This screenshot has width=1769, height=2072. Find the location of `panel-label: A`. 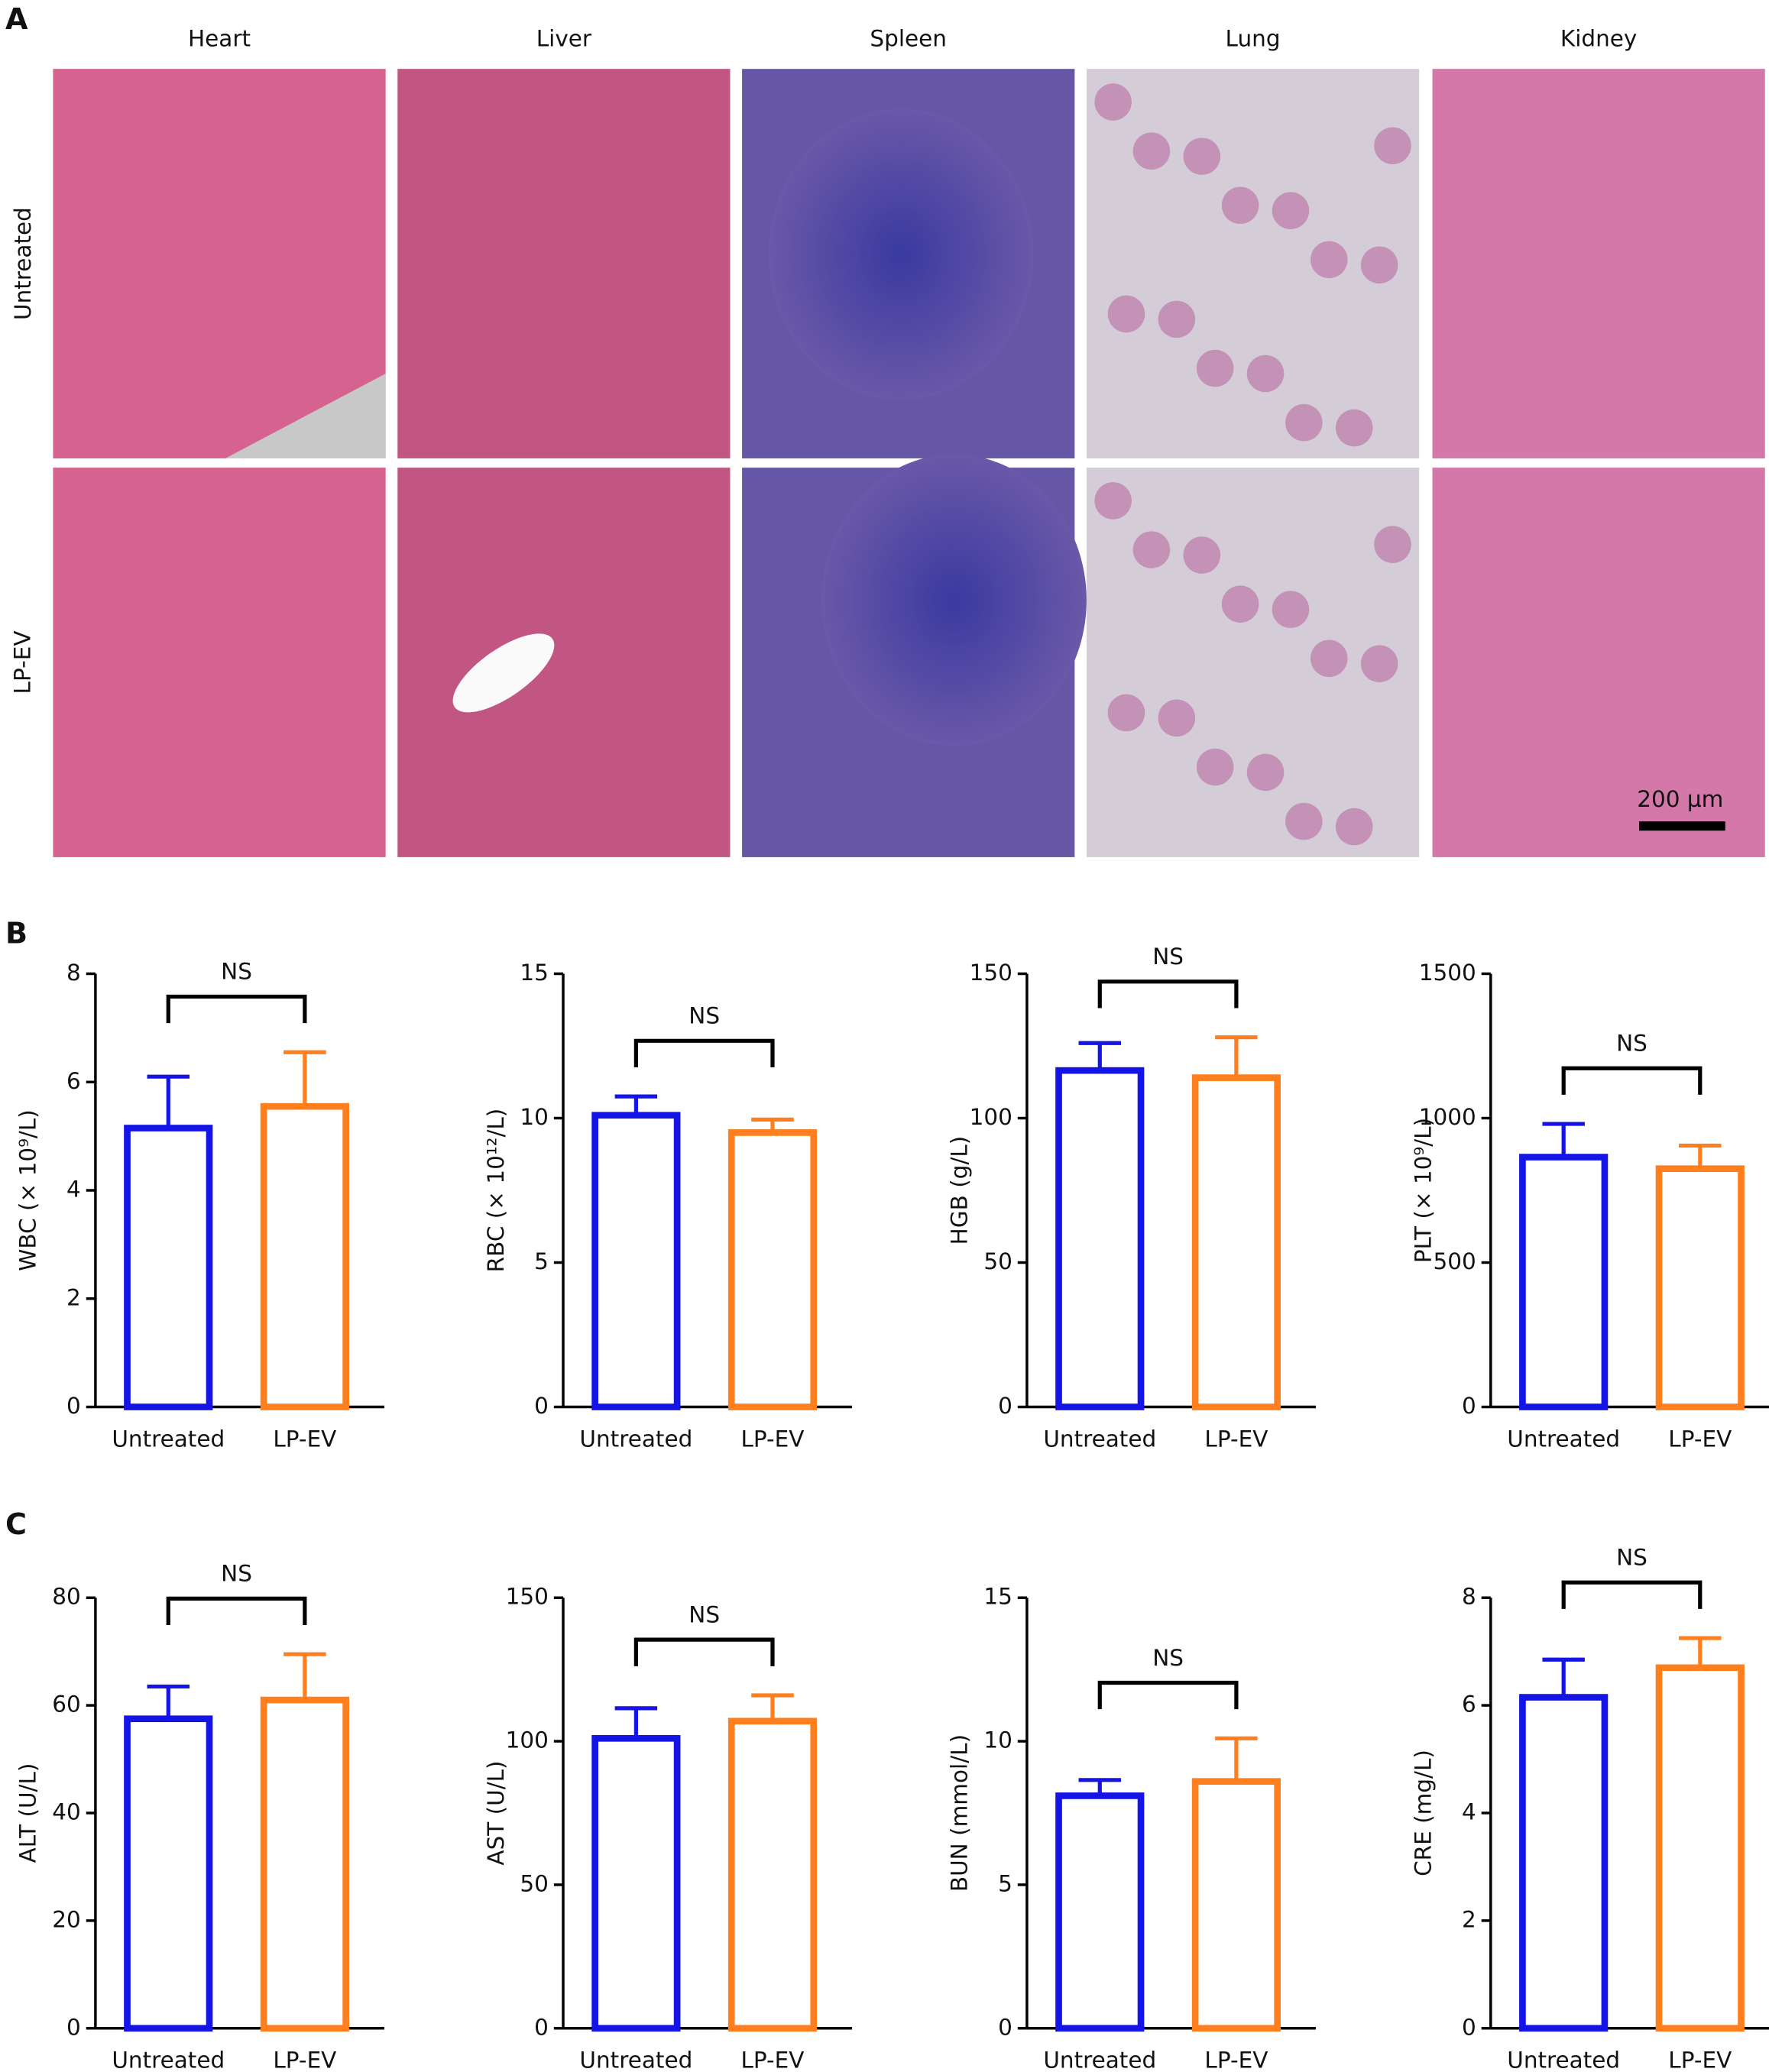

panel-label: A is located at coordinates (16, 19).